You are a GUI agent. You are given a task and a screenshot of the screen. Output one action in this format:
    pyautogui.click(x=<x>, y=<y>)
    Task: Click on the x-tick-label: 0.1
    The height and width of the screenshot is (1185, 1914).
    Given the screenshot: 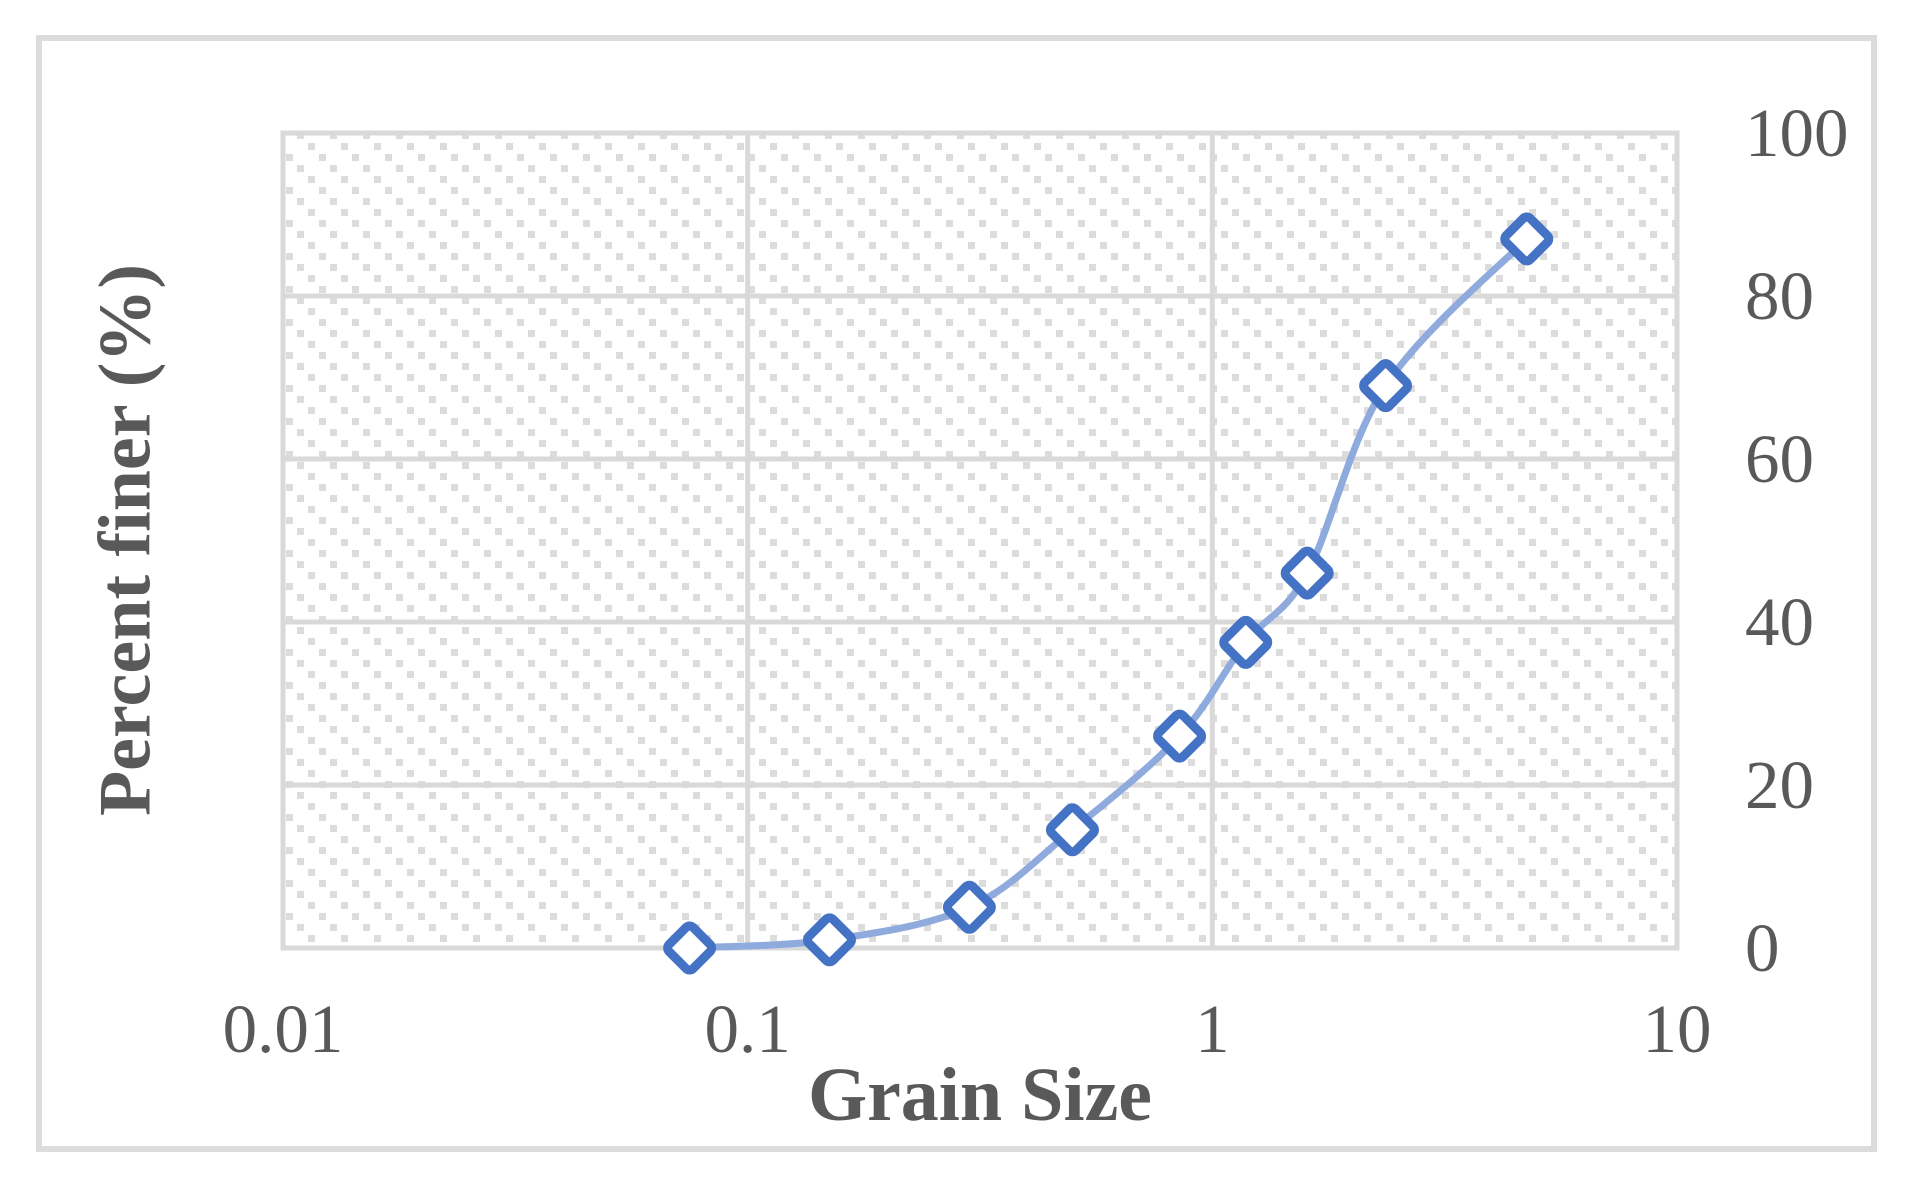 What is the action you would take?
    pyautogui.click(x=747, y=1029)
    